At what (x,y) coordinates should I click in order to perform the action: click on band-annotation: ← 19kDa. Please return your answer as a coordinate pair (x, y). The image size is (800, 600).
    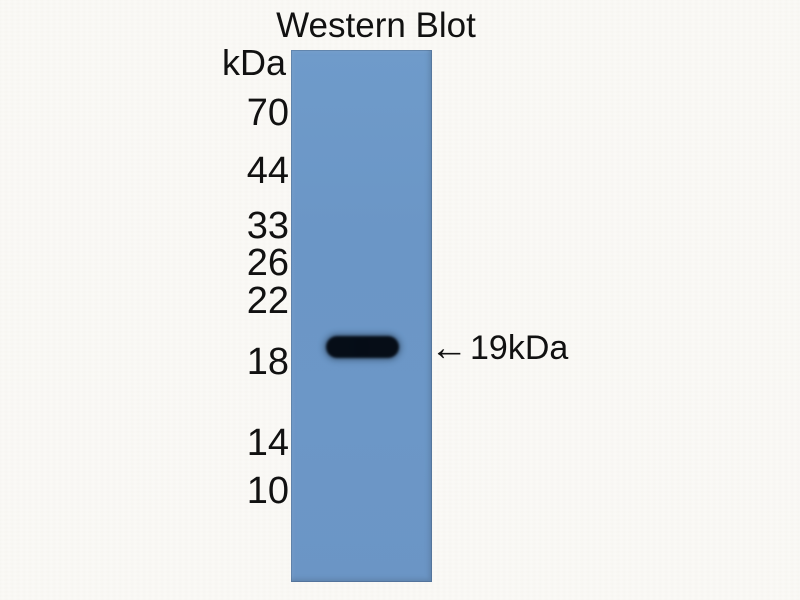
    Looking at the image, I should click on (499, 348).